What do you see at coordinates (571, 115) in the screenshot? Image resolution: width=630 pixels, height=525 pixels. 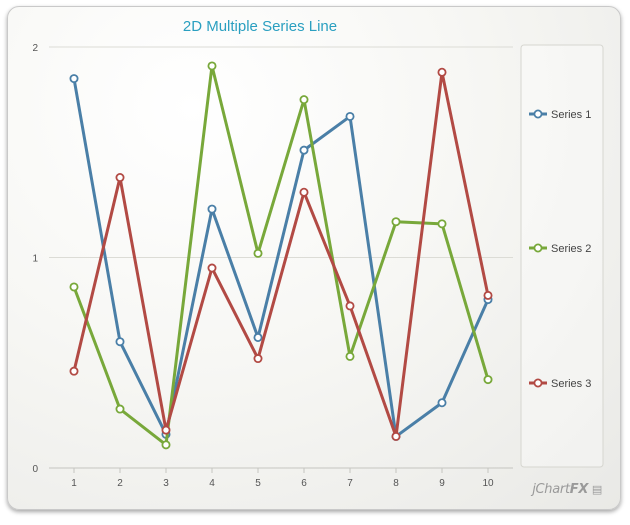 I see `legend-label: Series 1` at bounding box center [571, 115].